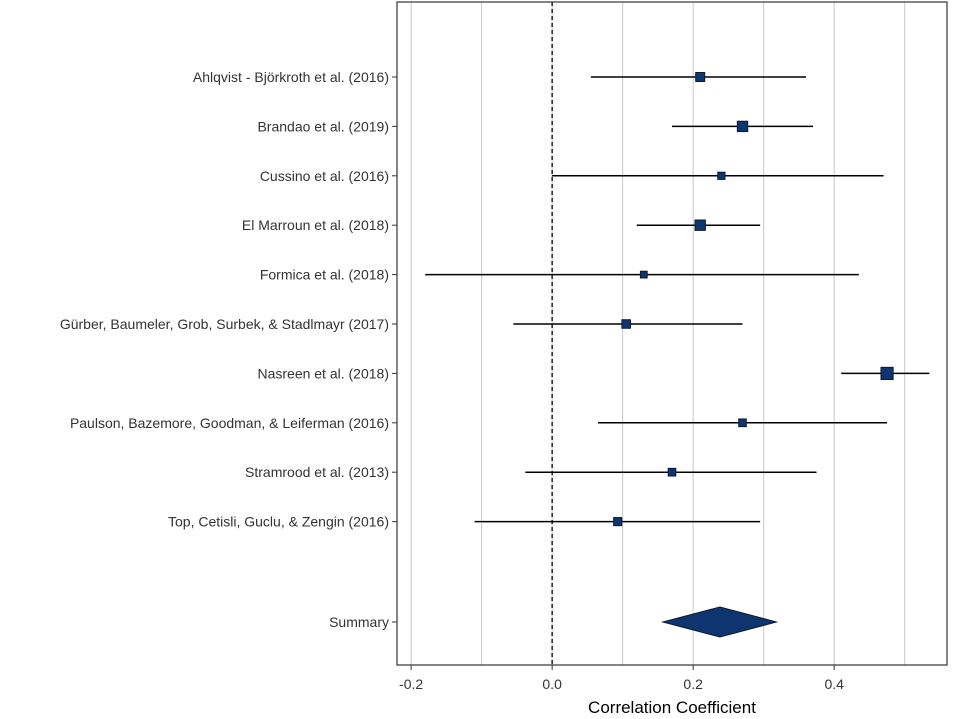 The image size is (957, 719). Describe the element at coordinates (315, 225) in the screenshot. I see `study-label: El Marroun et al. (2018)` at that location.